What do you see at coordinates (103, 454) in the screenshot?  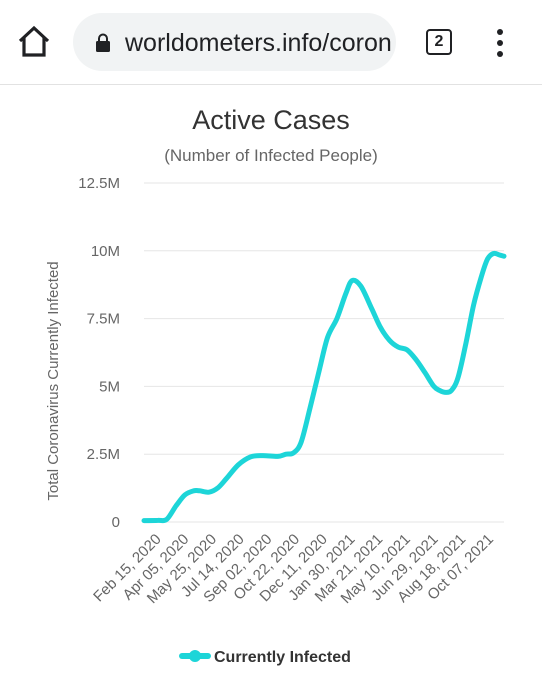 I see `y-tick-label: 2.5M` at bounding box center [103, 454].